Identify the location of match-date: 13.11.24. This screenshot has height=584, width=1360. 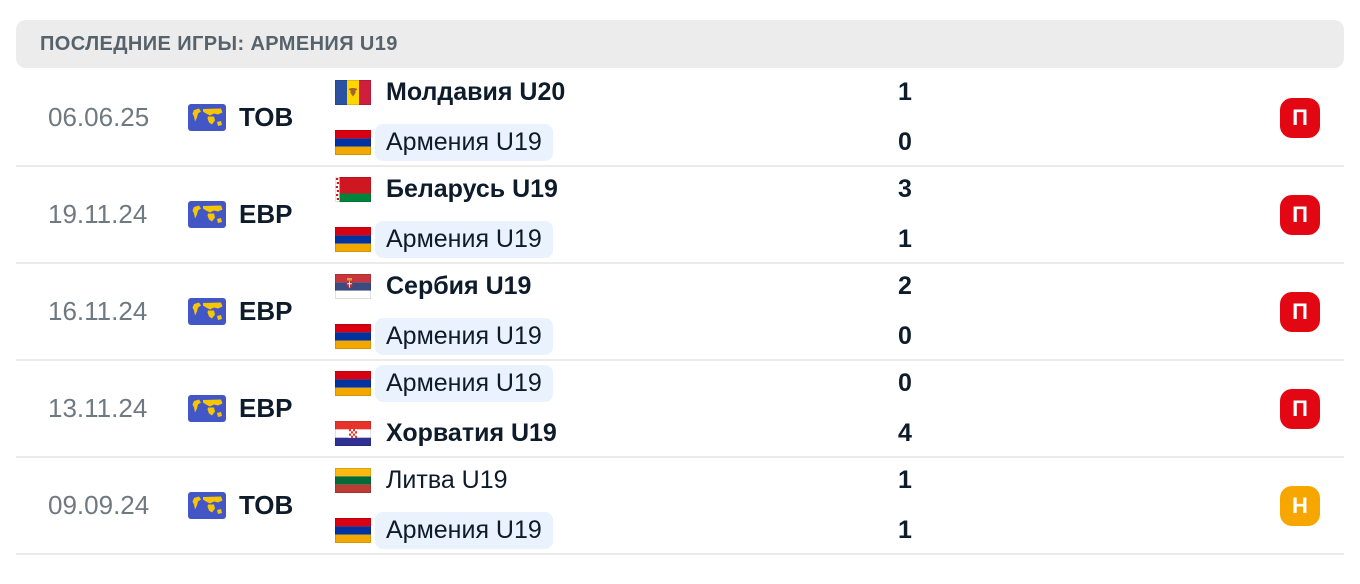
(98, 408).